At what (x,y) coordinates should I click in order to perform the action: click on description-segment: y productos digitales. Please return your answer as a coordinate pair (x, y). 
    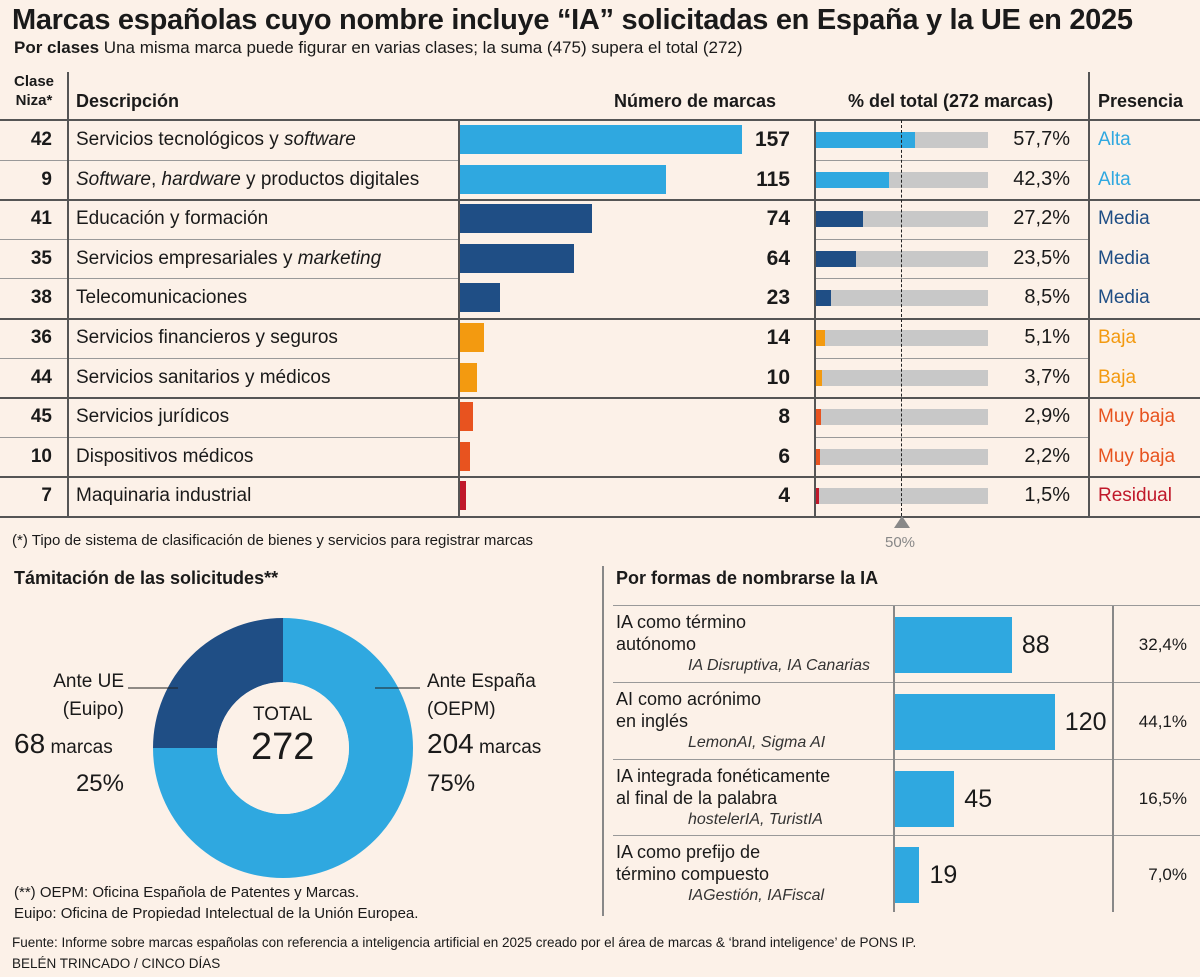
    Looking at the image, I should click on (330, 179).